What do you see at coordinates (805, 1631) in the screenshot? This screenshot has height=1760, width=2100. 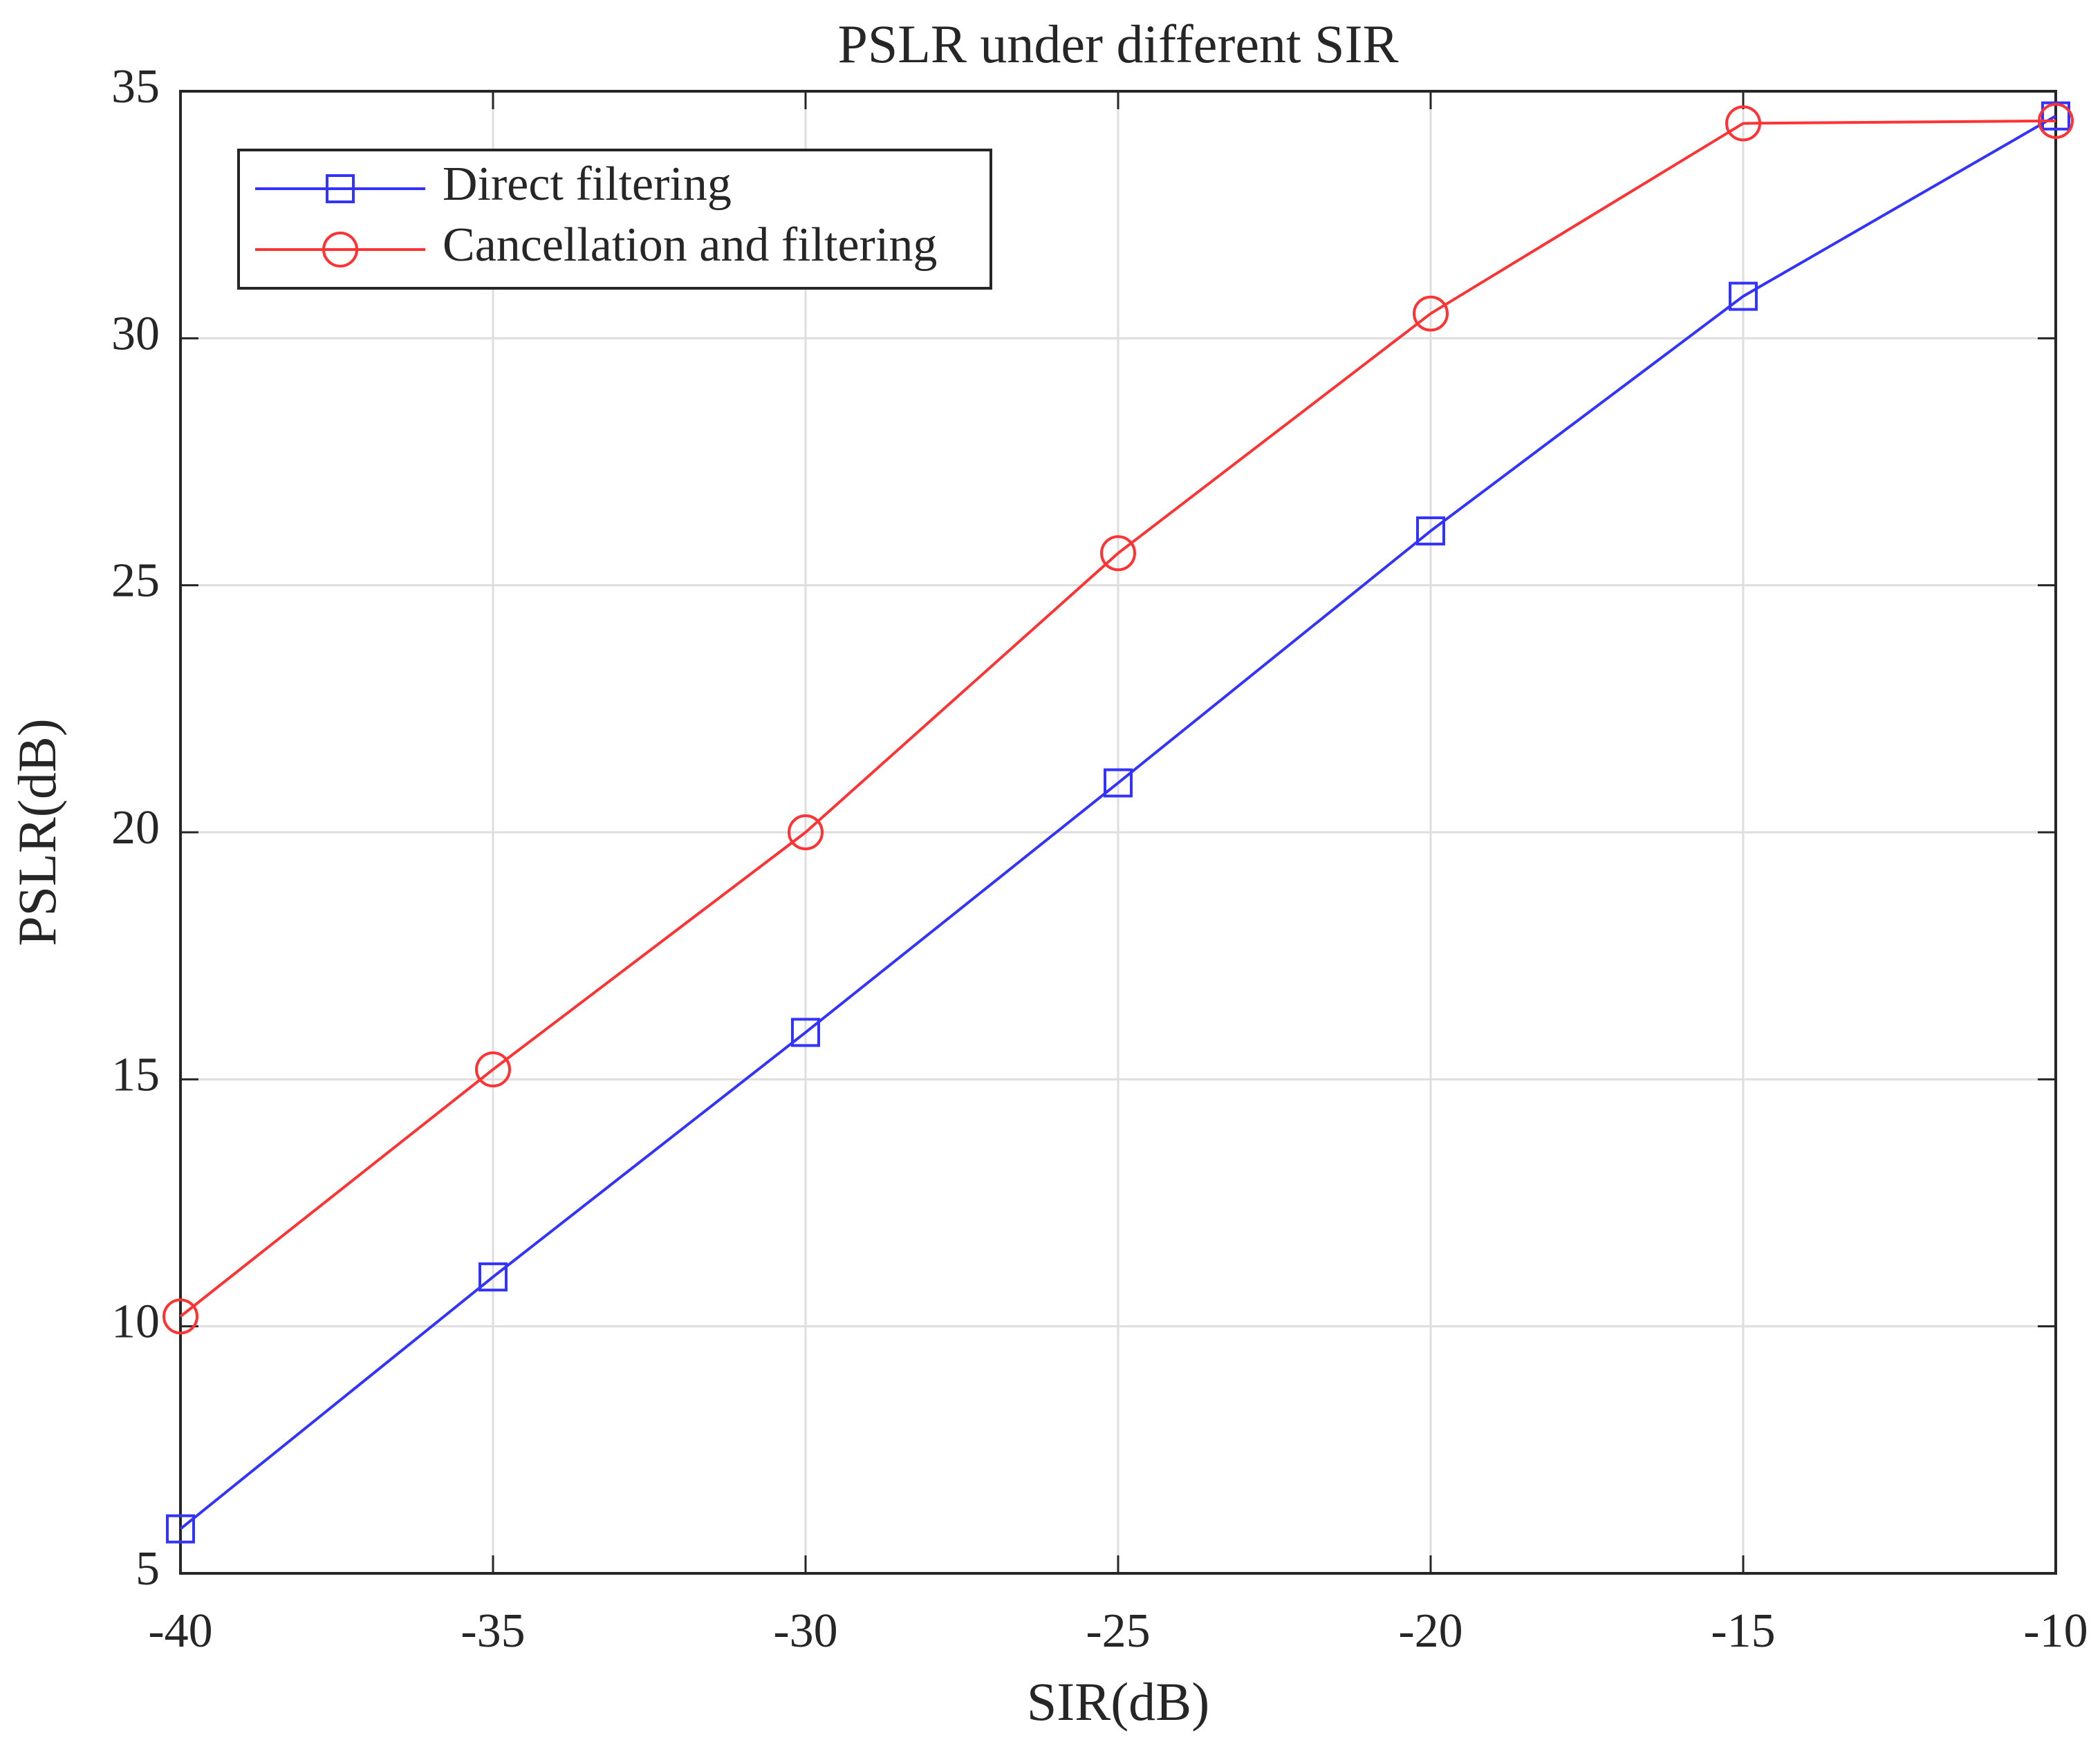 I see `x-tick-label: -30` at bounding box center [805, 1631].